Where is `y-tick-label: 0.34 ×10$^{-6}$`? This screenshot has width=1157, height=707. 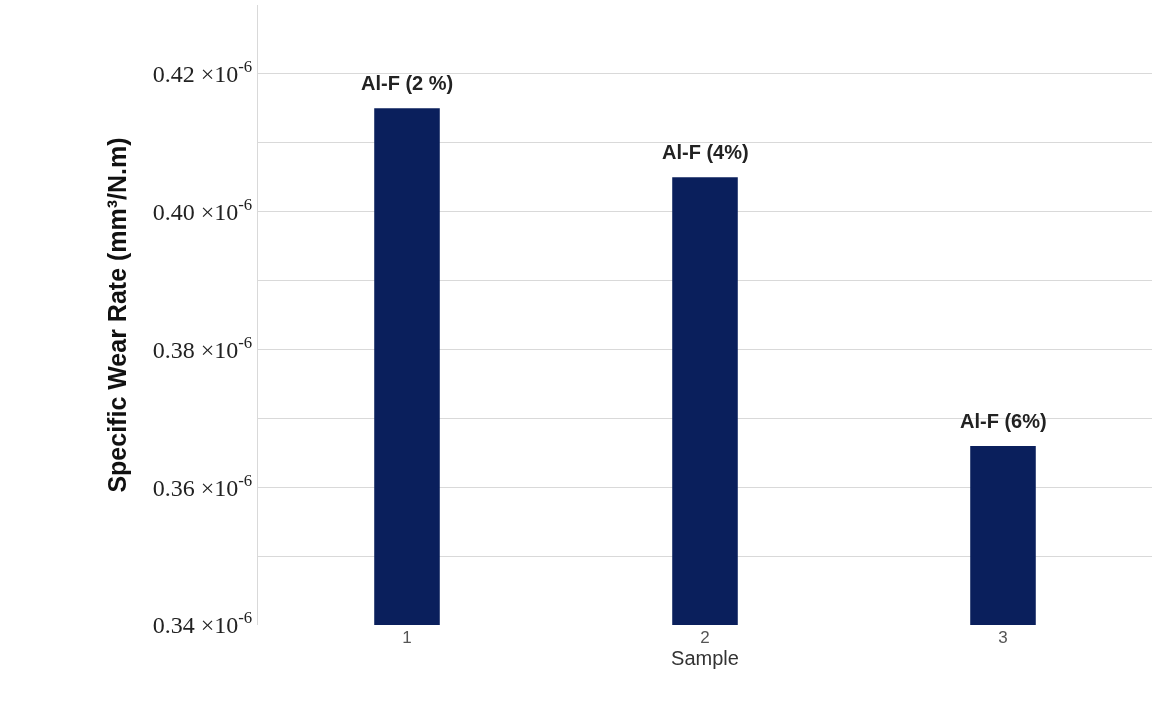
y-tick-label: 0.34 ×10$^{-6}$ is located at coordinates (202, 623).